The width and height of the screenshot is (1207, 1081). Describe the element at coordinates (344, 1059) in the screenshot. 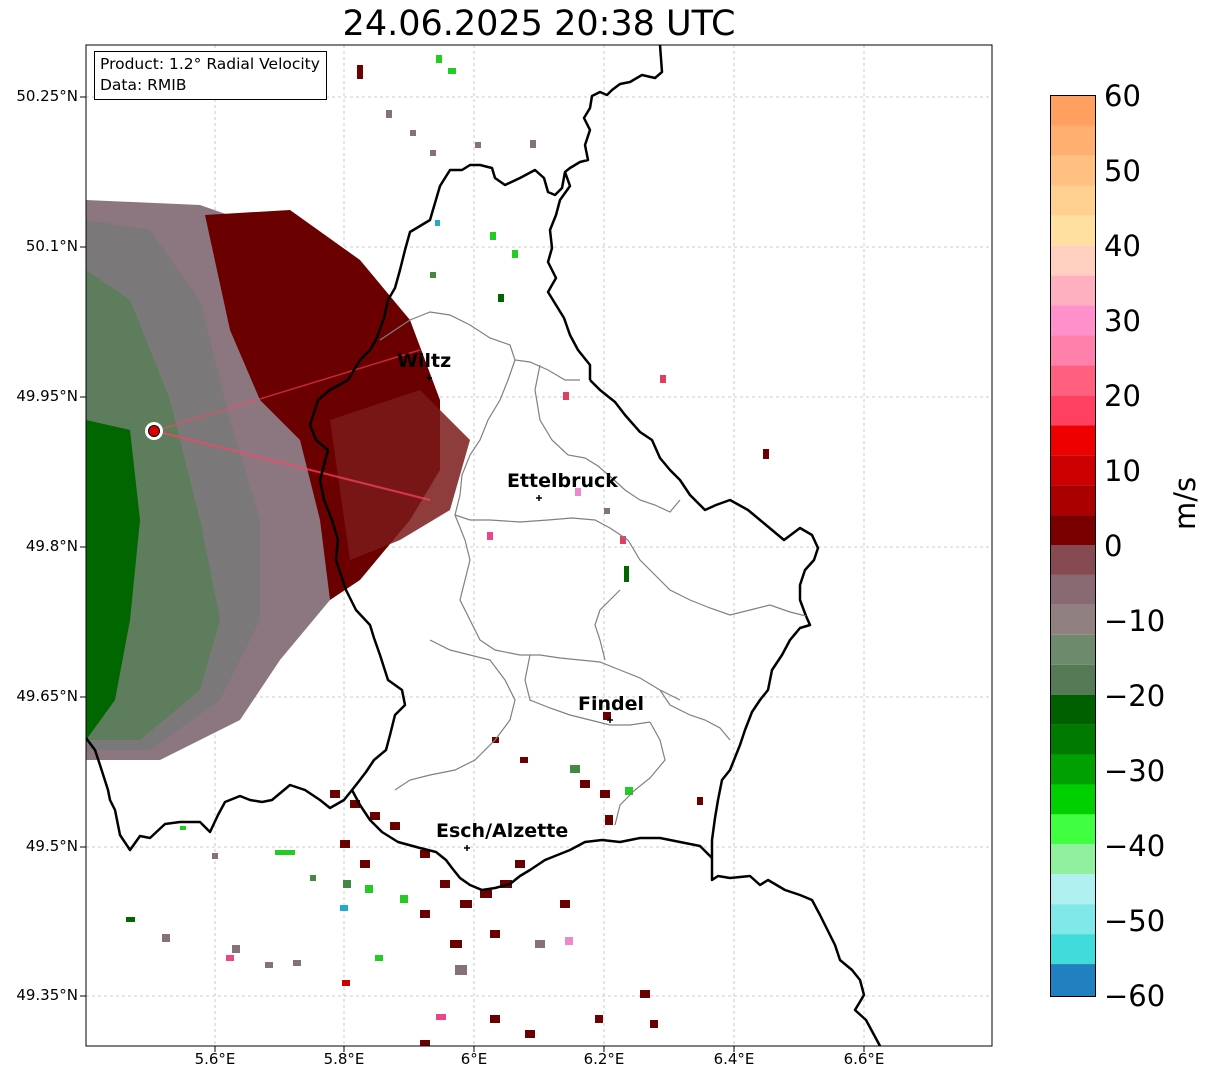

I see `lon-label: 5.8°E` at that location.